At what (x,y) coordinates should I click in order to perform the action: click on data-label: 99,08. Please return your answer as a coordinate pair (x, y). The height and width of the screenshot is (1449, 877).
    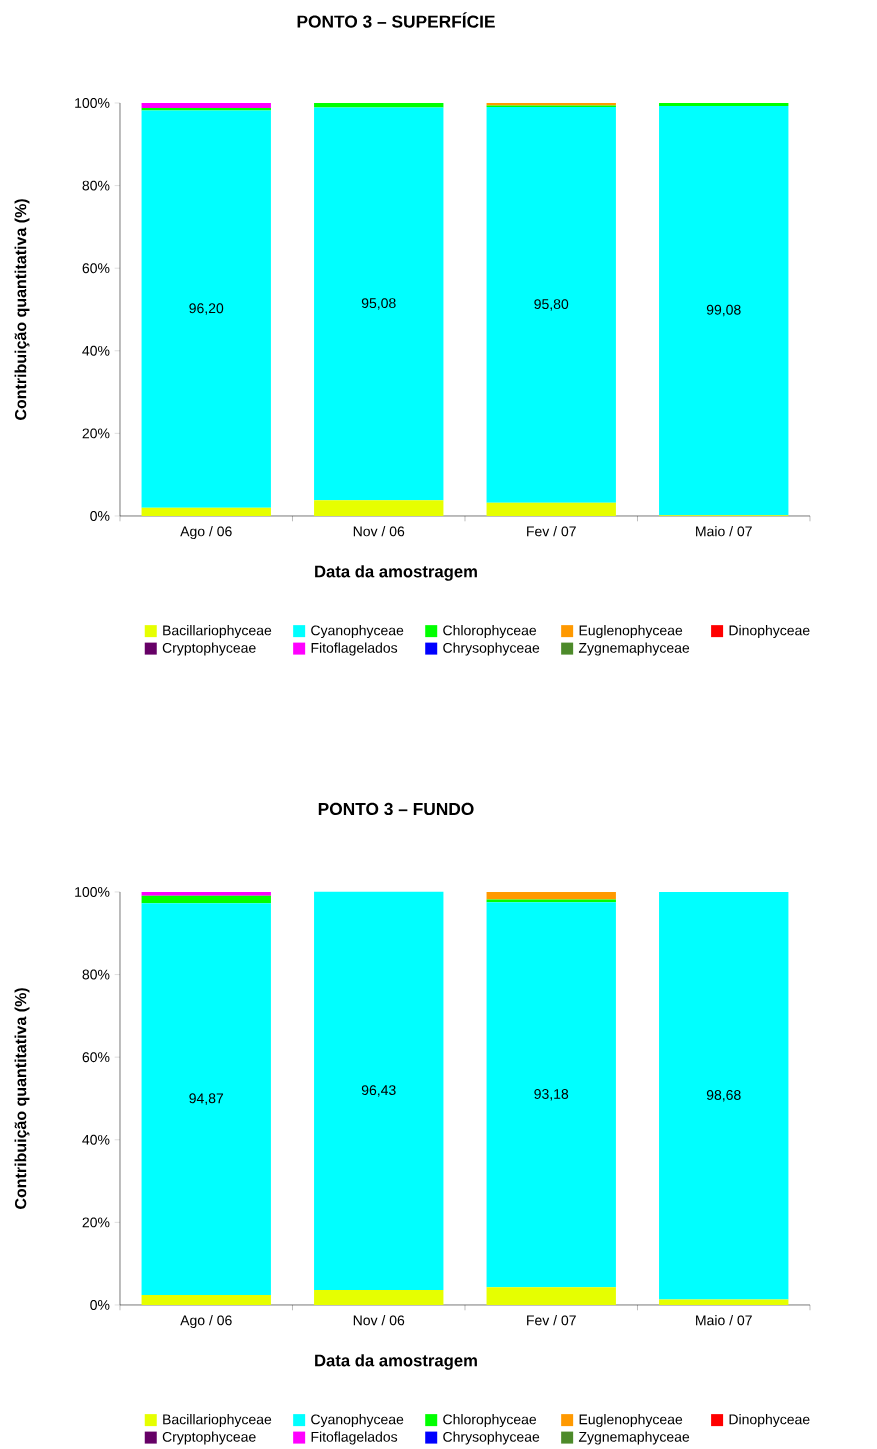
    Looking at the image, I should click on (723, 310).